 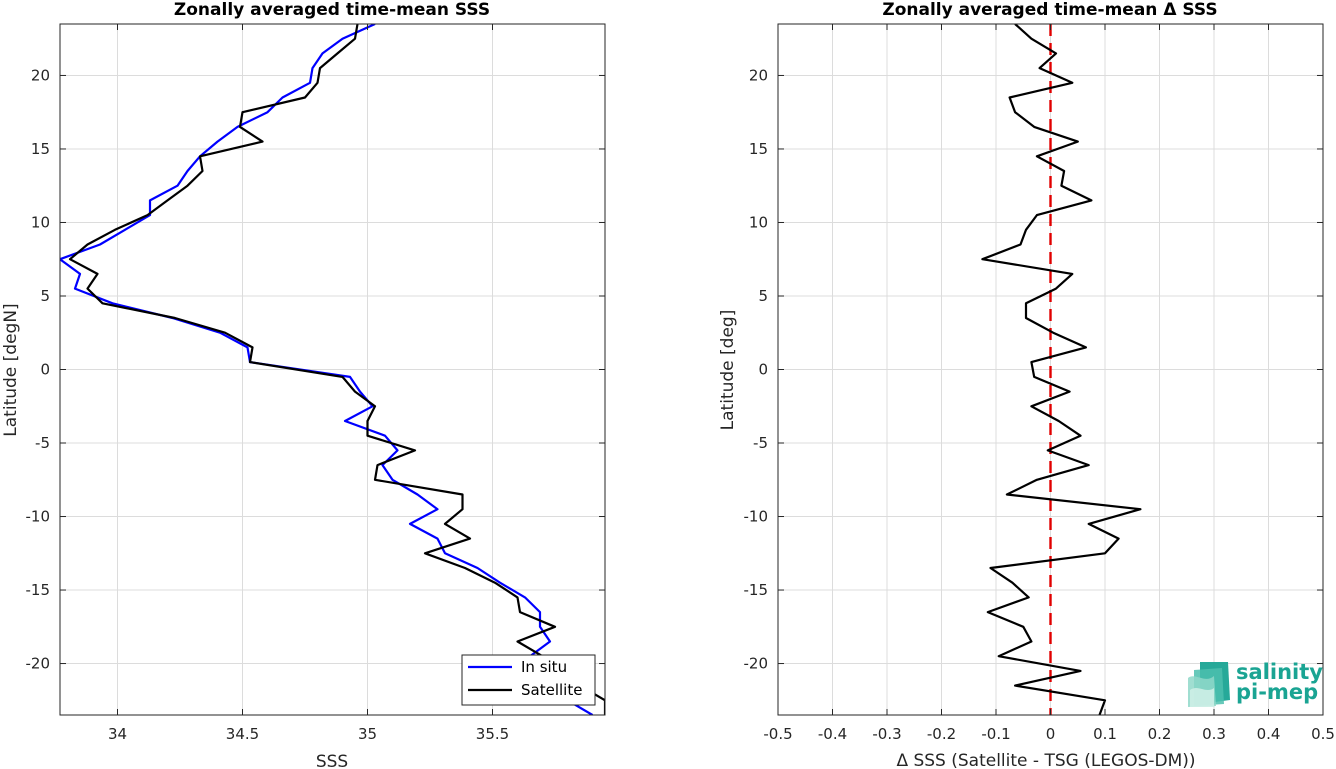 What do you see at coordinates (544, 667) in the screenshot?
I see `legend-in-situ-label: In situ` at bounding box center [544, 667].